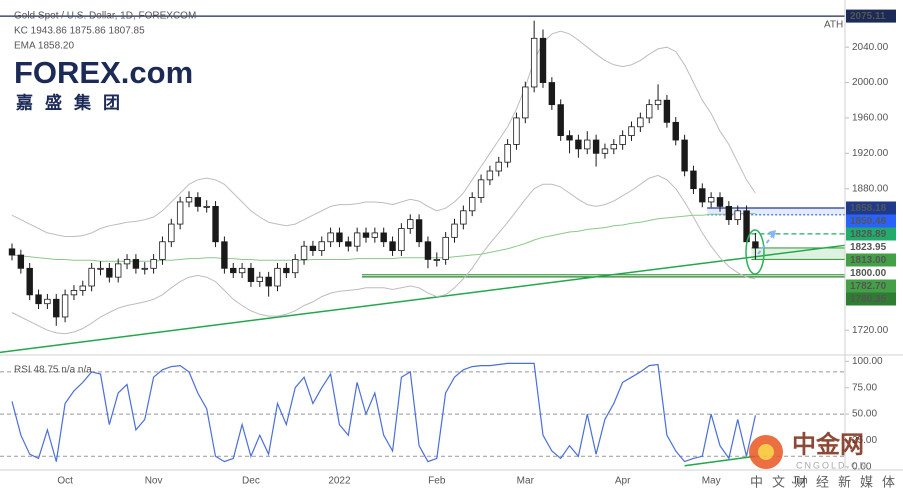 This screenshot has width=903, height=500. What do you see at coordinates (868, 273) in the screenshot?
I see `level-label: 1800.00` at bounding box center [868, 273].